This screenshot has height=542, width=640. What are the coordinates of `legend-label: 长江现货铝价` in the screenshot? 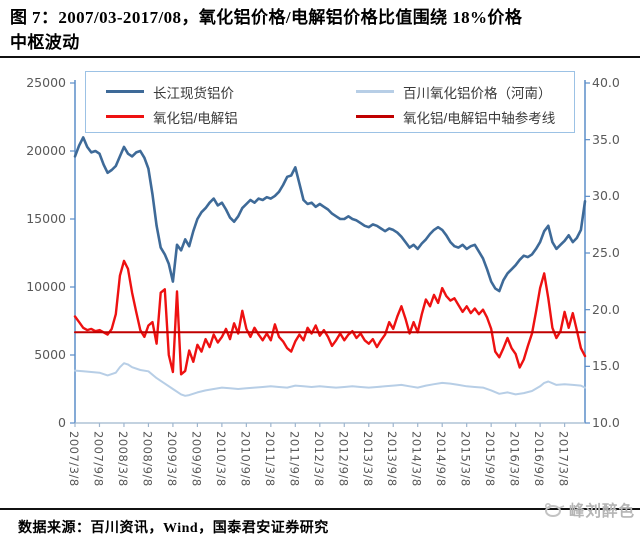 It's located at (193, 93).